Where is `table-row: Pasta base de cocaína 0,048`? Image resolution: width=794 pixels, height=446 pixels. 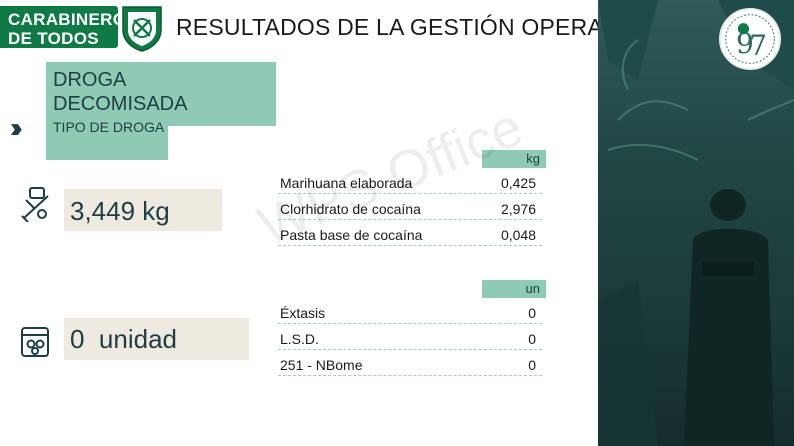 table-row: Pasta base de cocaína 0,048 is located at coordinates (410, 235).